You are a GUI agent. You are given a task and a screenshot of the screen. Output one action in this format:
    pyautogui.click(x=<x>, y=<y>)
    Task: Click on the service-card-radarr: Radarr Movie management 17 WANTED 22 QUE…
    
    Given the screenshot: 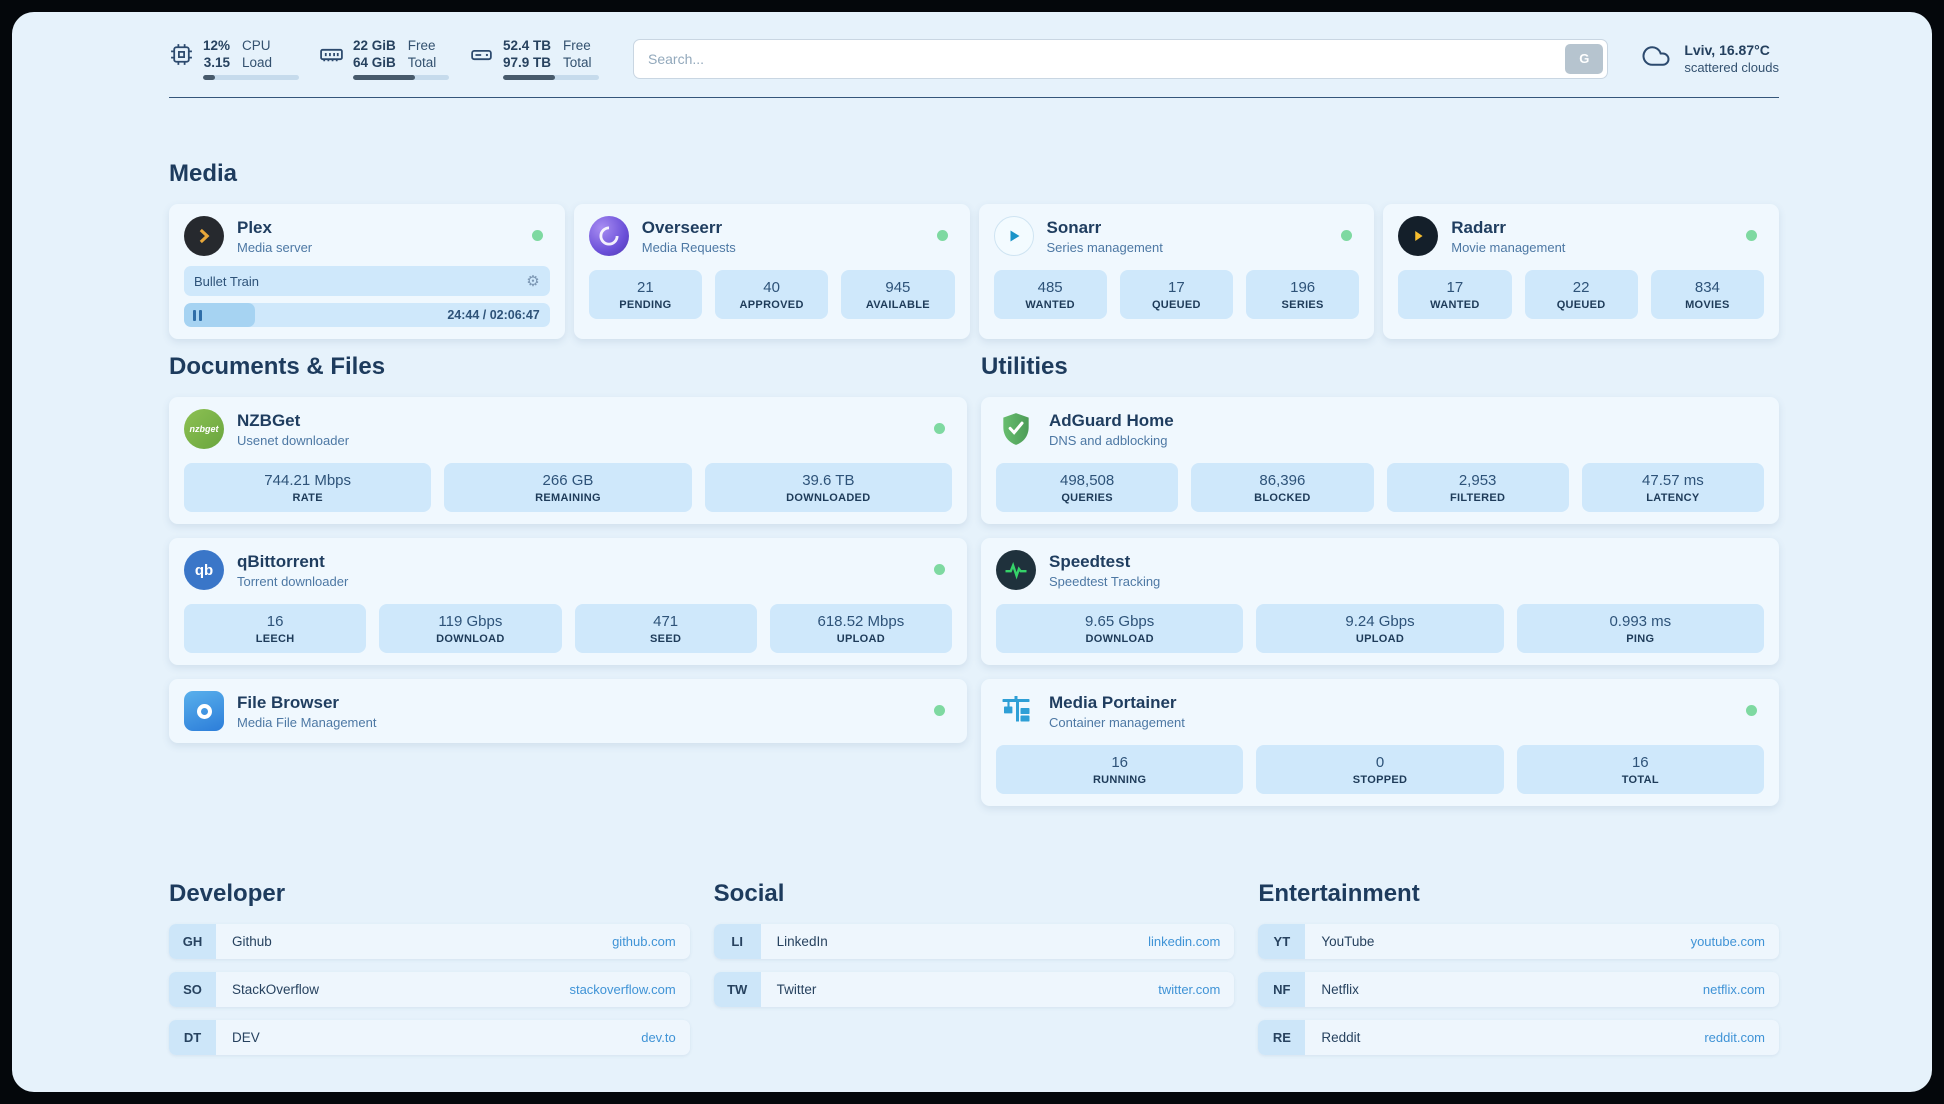 What is the action you would take?
    pyautogui.click(x=1581, y=271)
    